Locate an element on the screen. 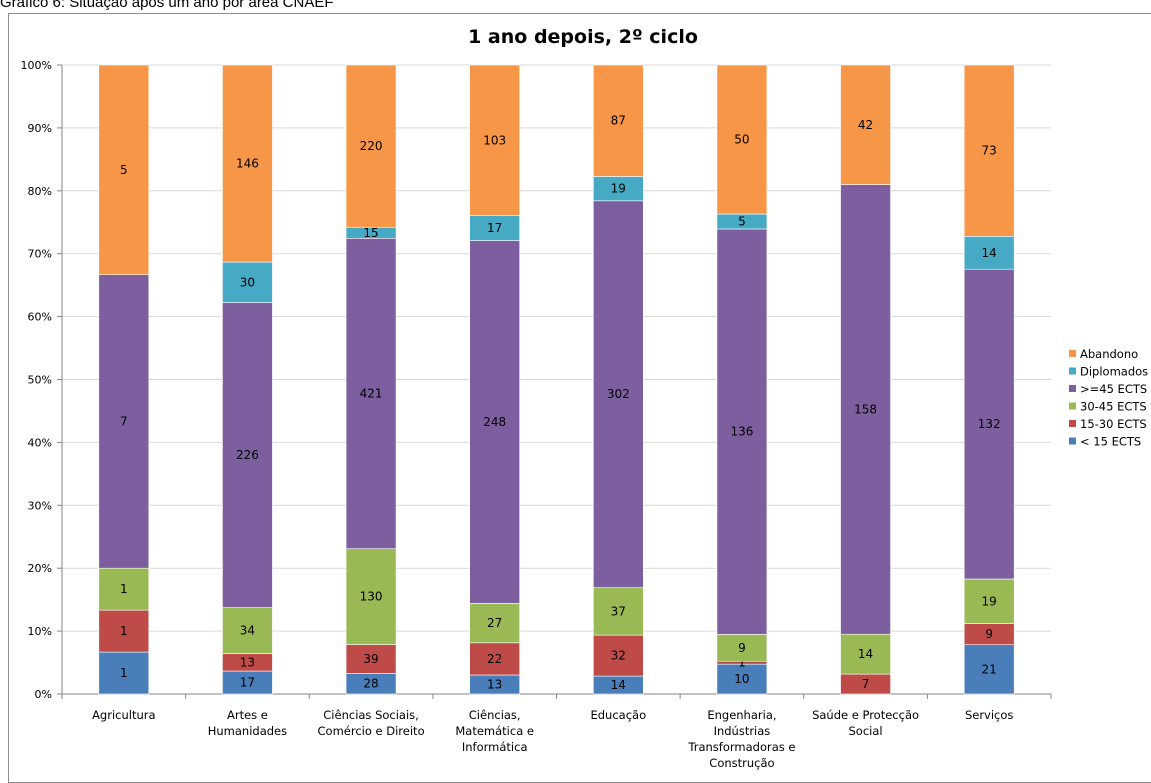 This screenshot has height=783, width=1151. x-category-label: Artes e Humanidades is located at coordinates (247, 723).